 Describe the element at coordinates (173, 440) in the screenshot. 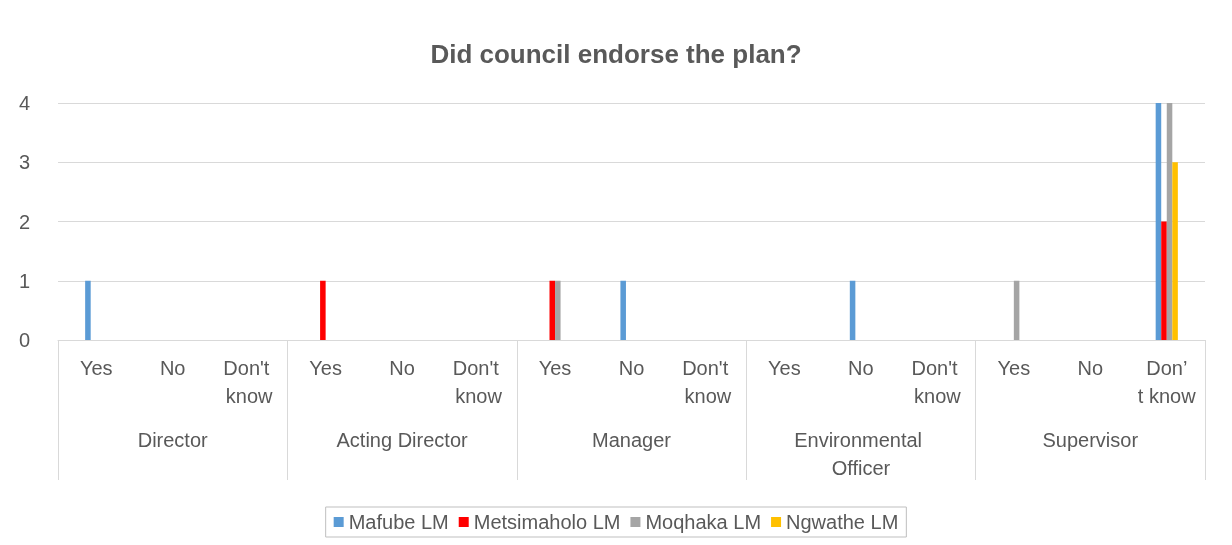

I see `text: Director` at that location.